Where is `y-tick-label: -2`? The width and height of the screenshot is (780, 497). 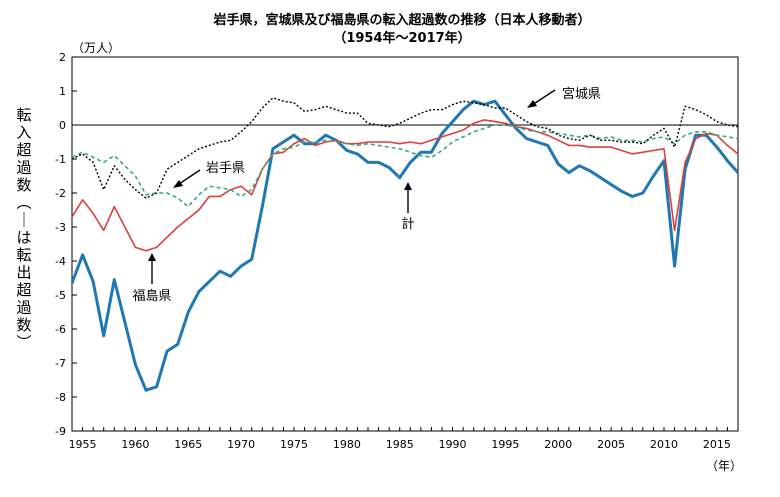
y-tick-label: -2 is located at coordinates (60, 193).